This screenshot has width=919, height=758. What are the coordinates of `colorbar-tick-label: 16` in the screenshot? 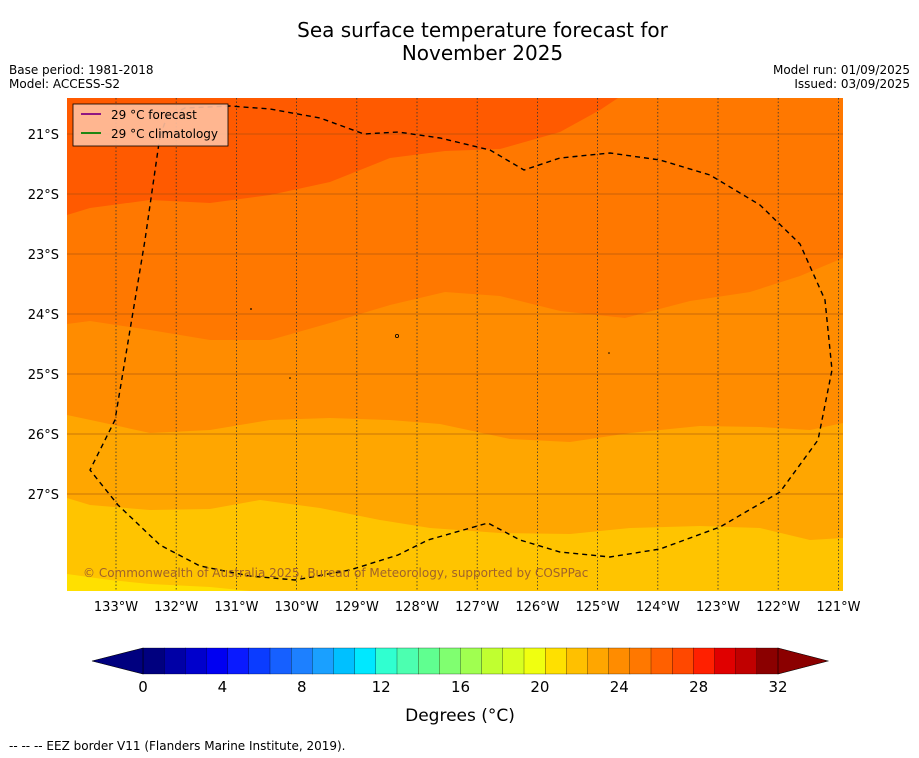 It's located at (460, 687).